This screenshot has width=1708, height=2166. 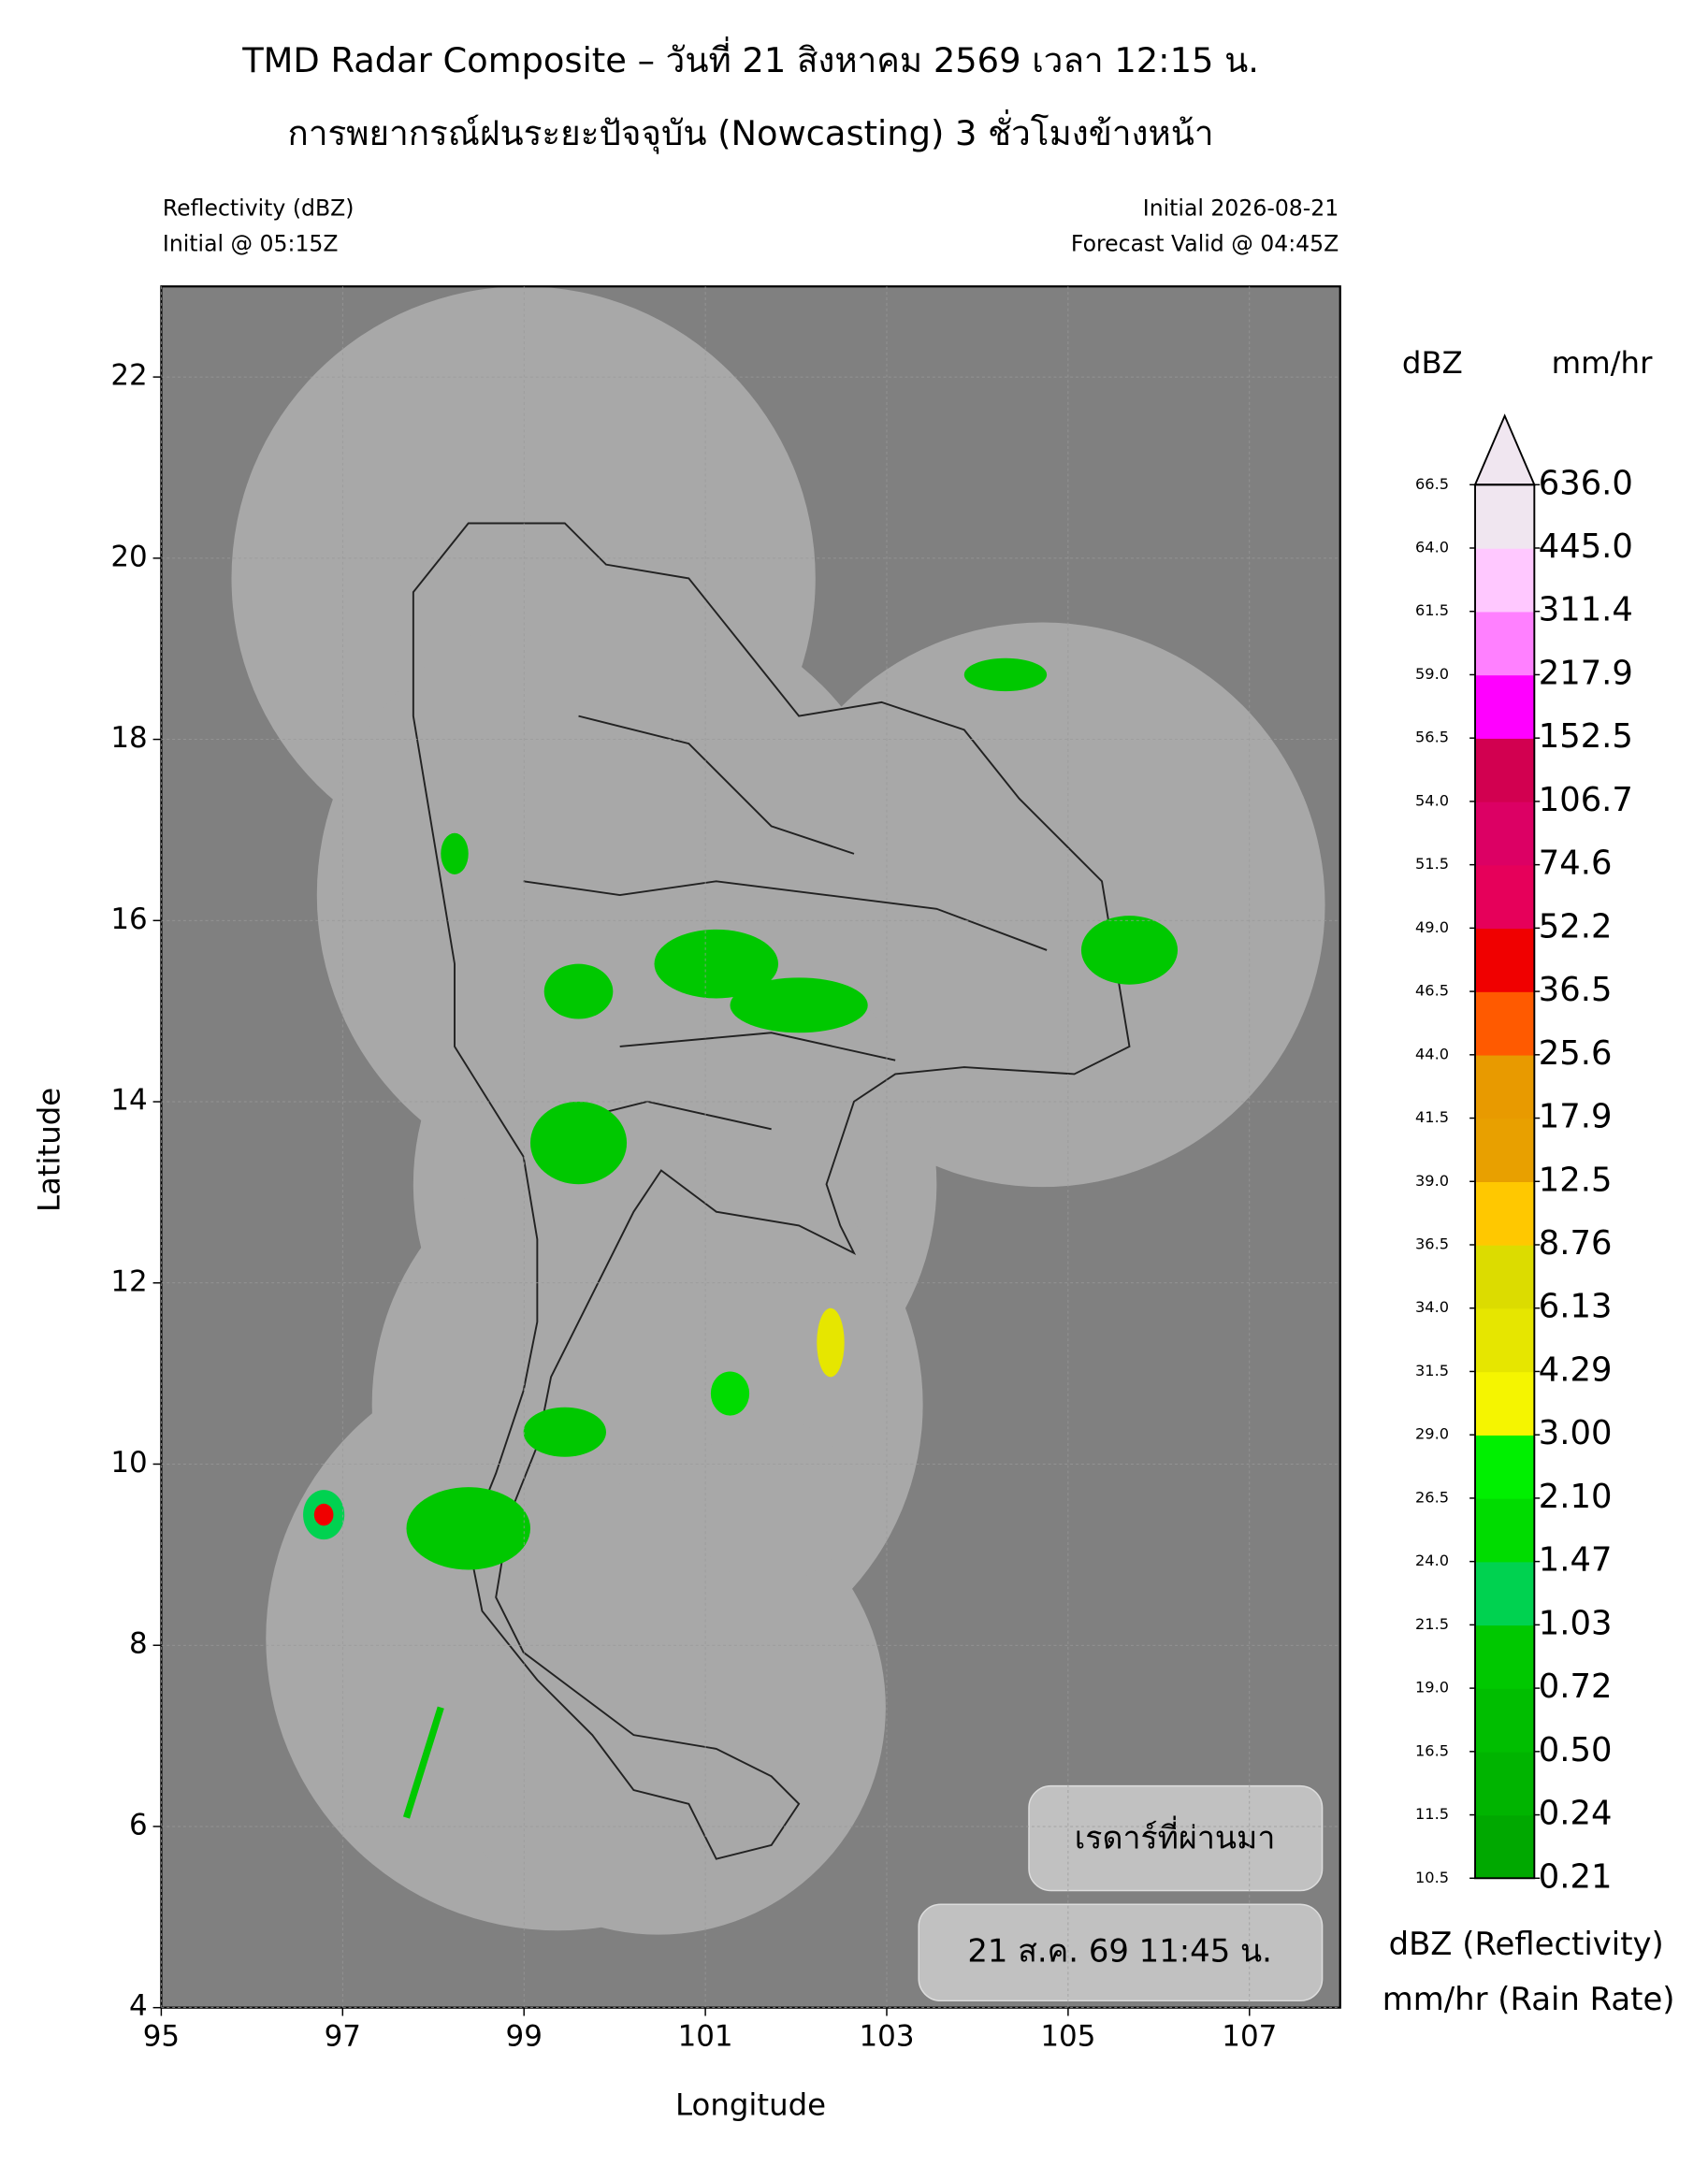 What do you see at coordinates (128, 919) in the screenshot?
I see `y-tick-label: 16` at bounding box center [128, 919].